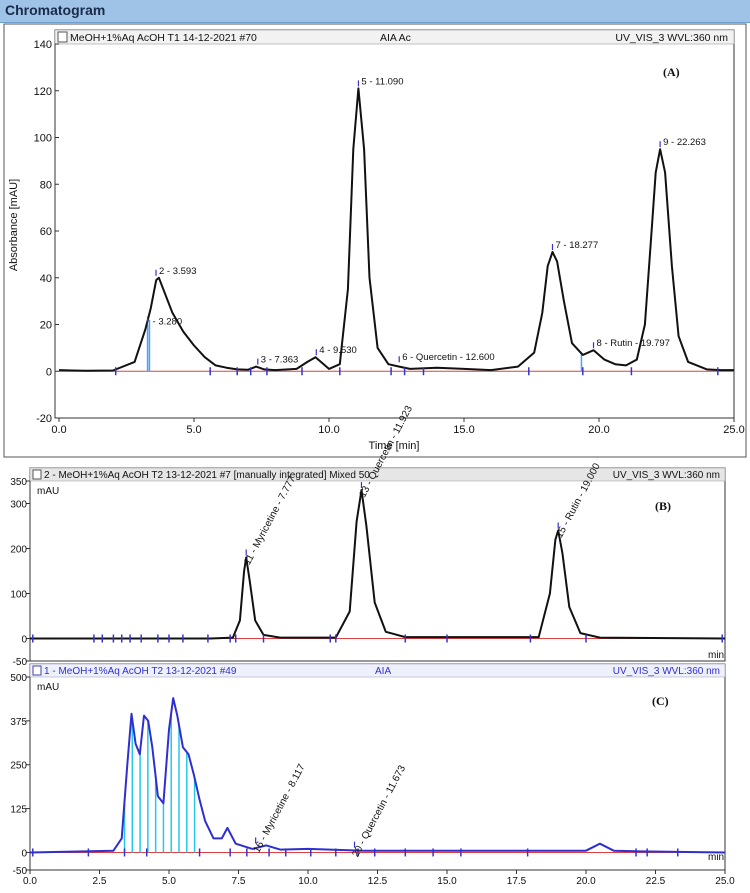 The height and width of the screenshot is (893, 750). Describe the element at coordinates (576, 245) in the screenshot. I see `peak-label: 7 - 18.277` at that location.